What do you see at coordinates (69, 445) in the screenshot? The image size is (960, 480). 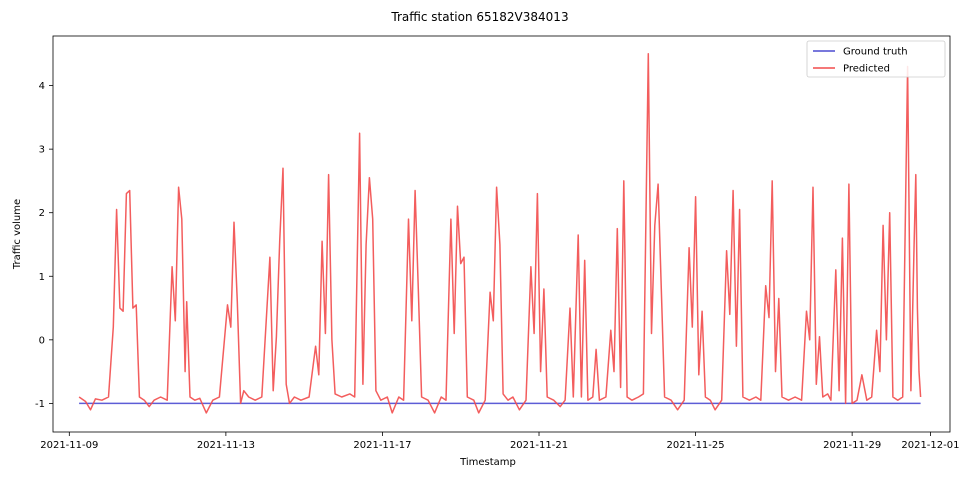 I see `x-tick-label: 2021-11-09` at bounding box center [69, 445].